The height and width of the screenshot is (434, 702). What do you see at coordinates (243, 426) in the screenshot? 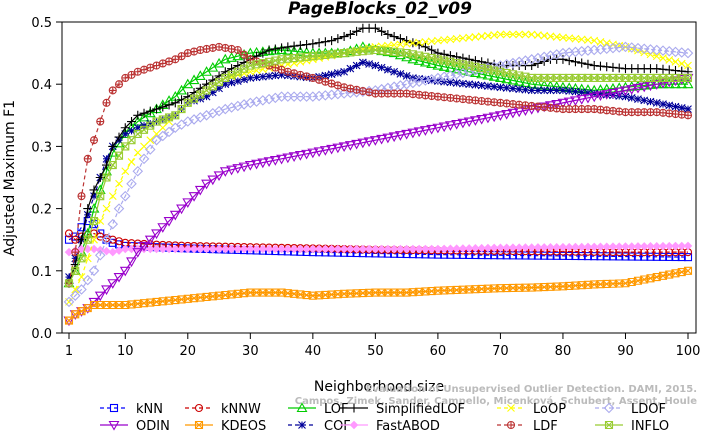
I see `legend-label: KDEOS` at bounding box center [243, 426].